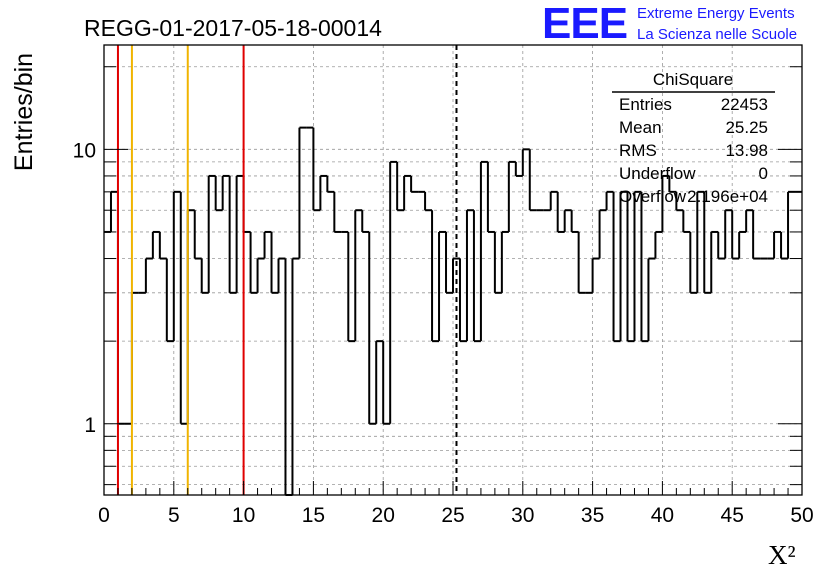  Describe the element at coordinates (653, 196) in the screenshot. I see `stats-label-overflow: Overflow` at that location.